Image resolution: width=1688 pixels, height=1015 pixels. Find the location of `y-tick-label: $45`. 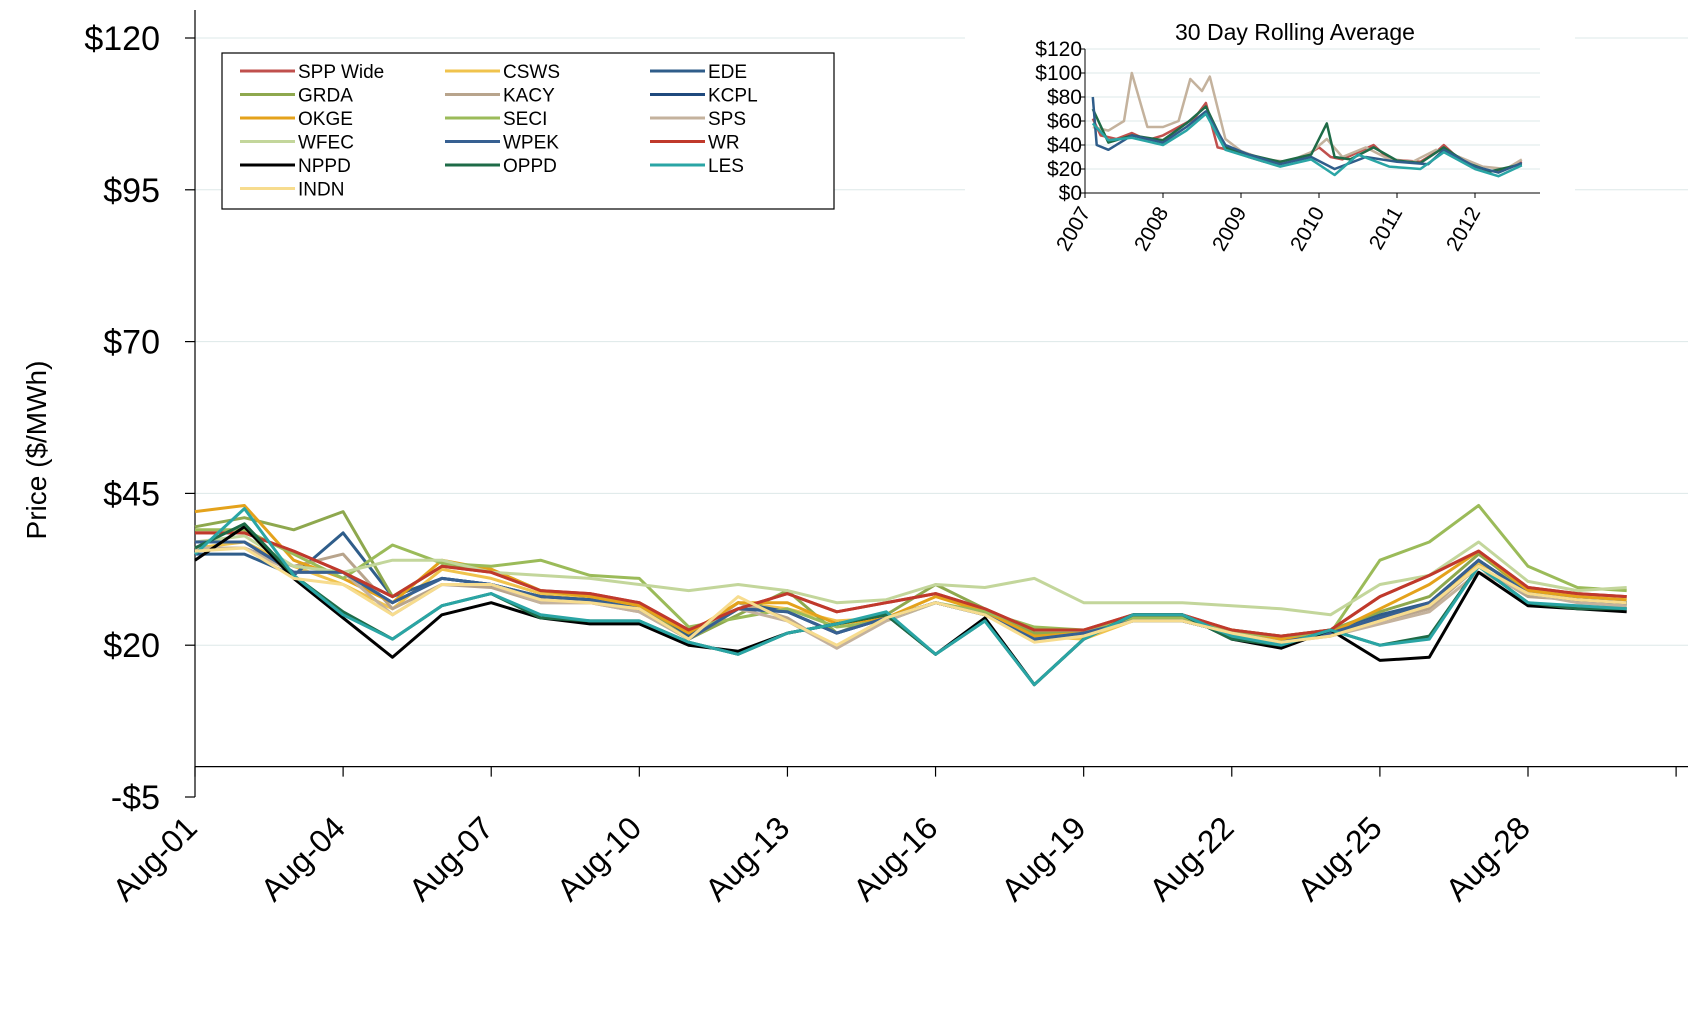

y-tick-label: $45 is located at coordinates (131, 494).